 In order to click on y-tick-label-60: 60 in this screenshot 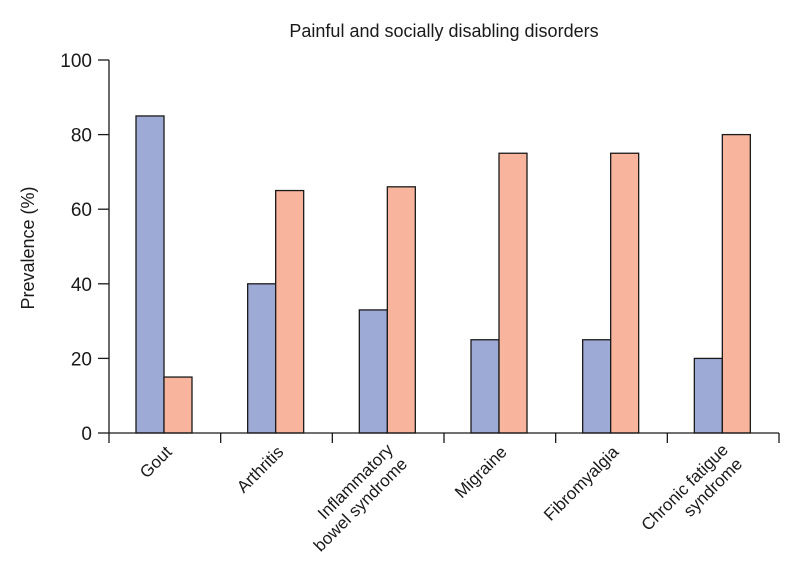, I will do `click(81, 210)`.